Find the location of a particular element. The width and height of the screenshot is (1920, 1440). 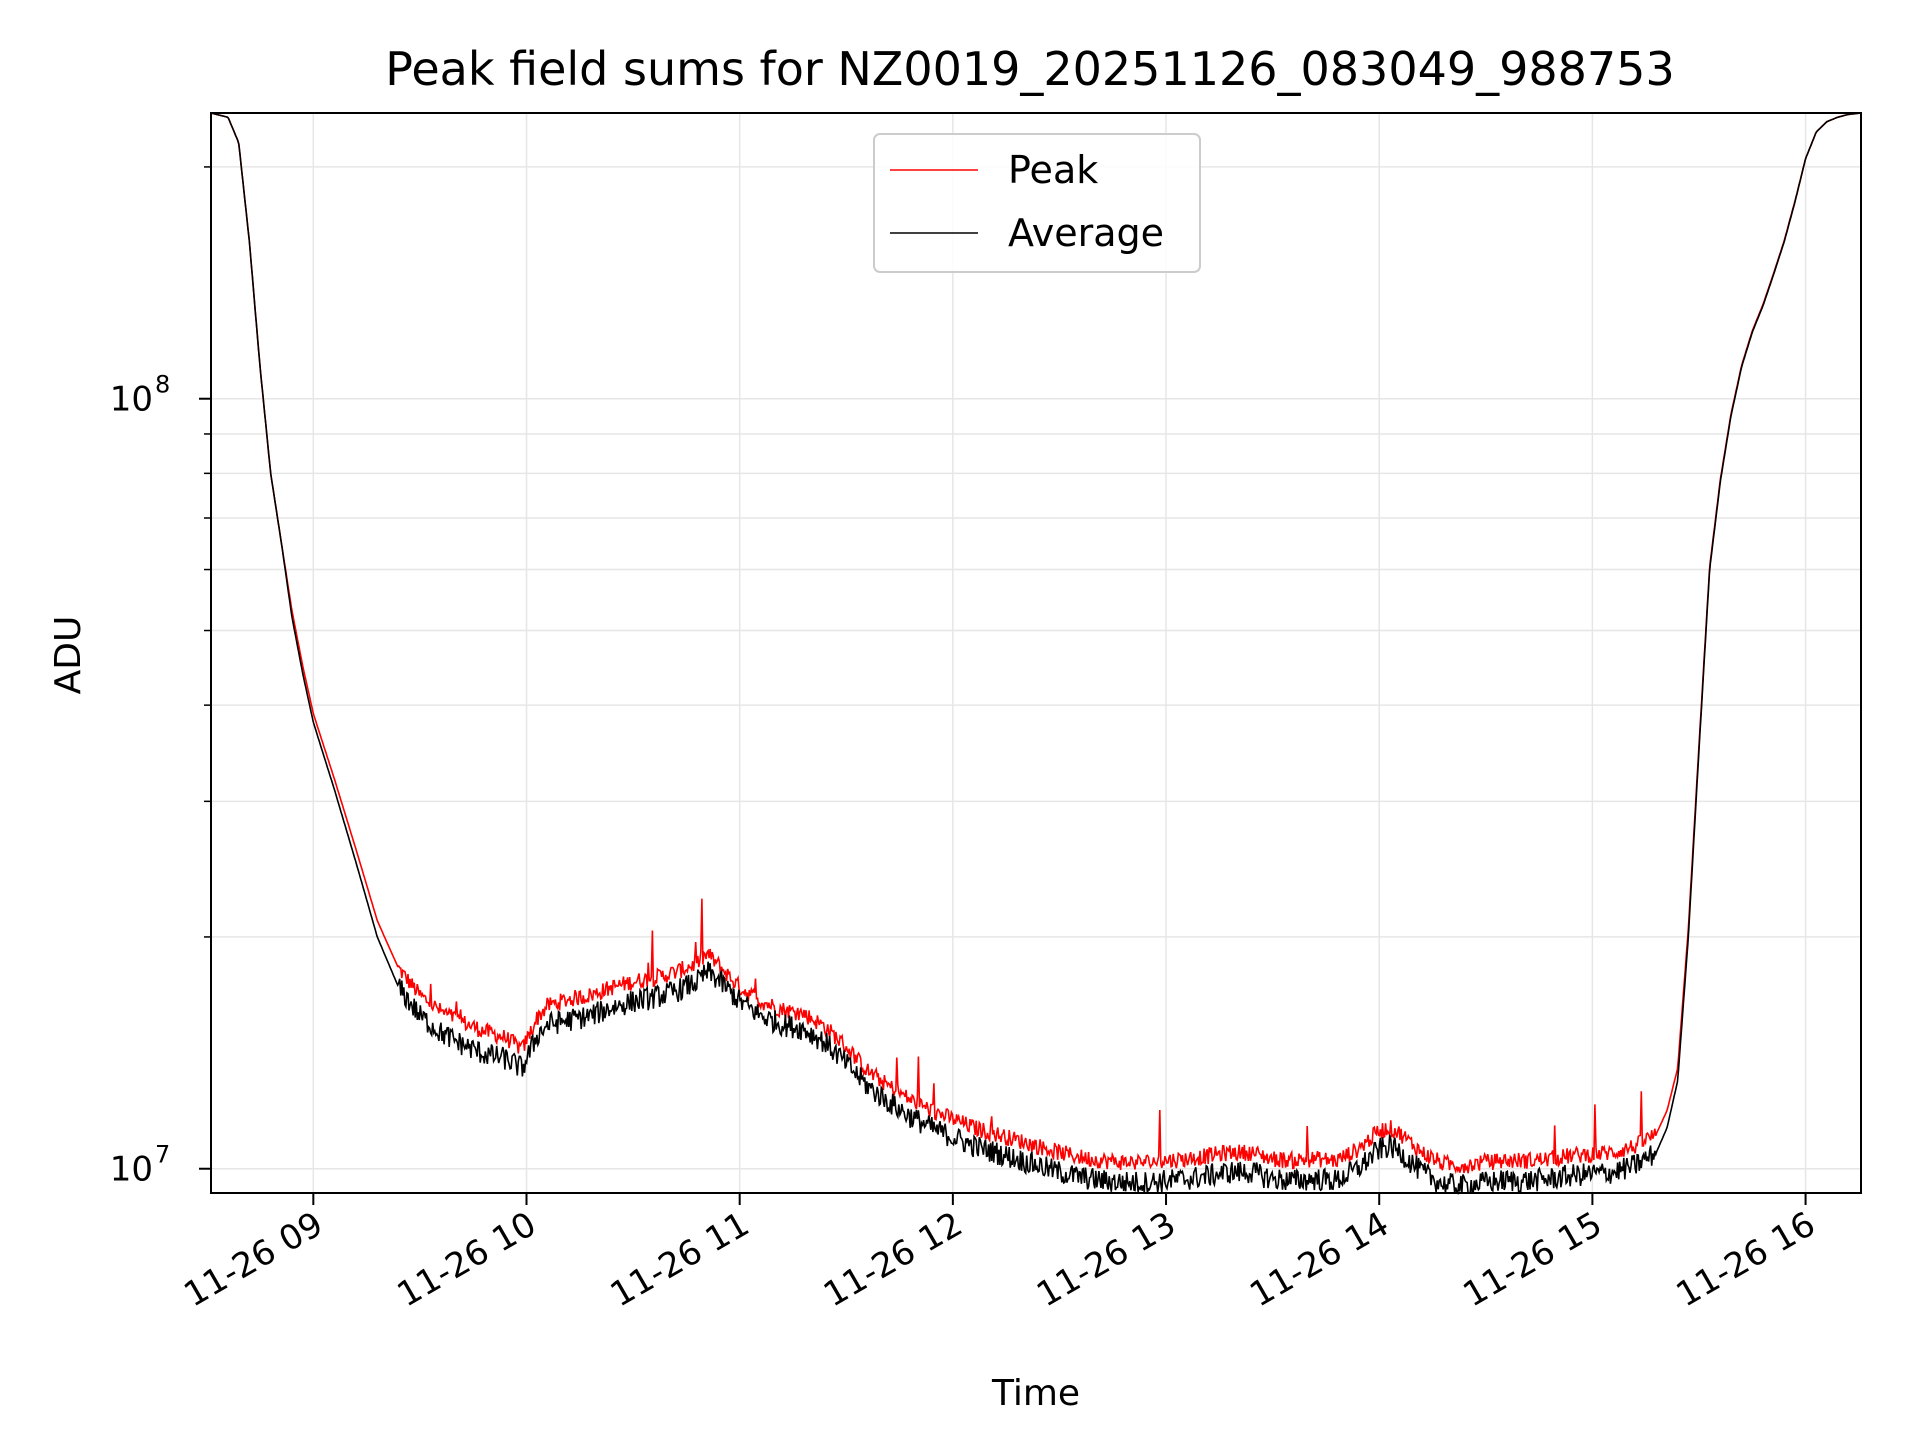

legend-label-peak: Peak is located at coordinates (1053, 170).